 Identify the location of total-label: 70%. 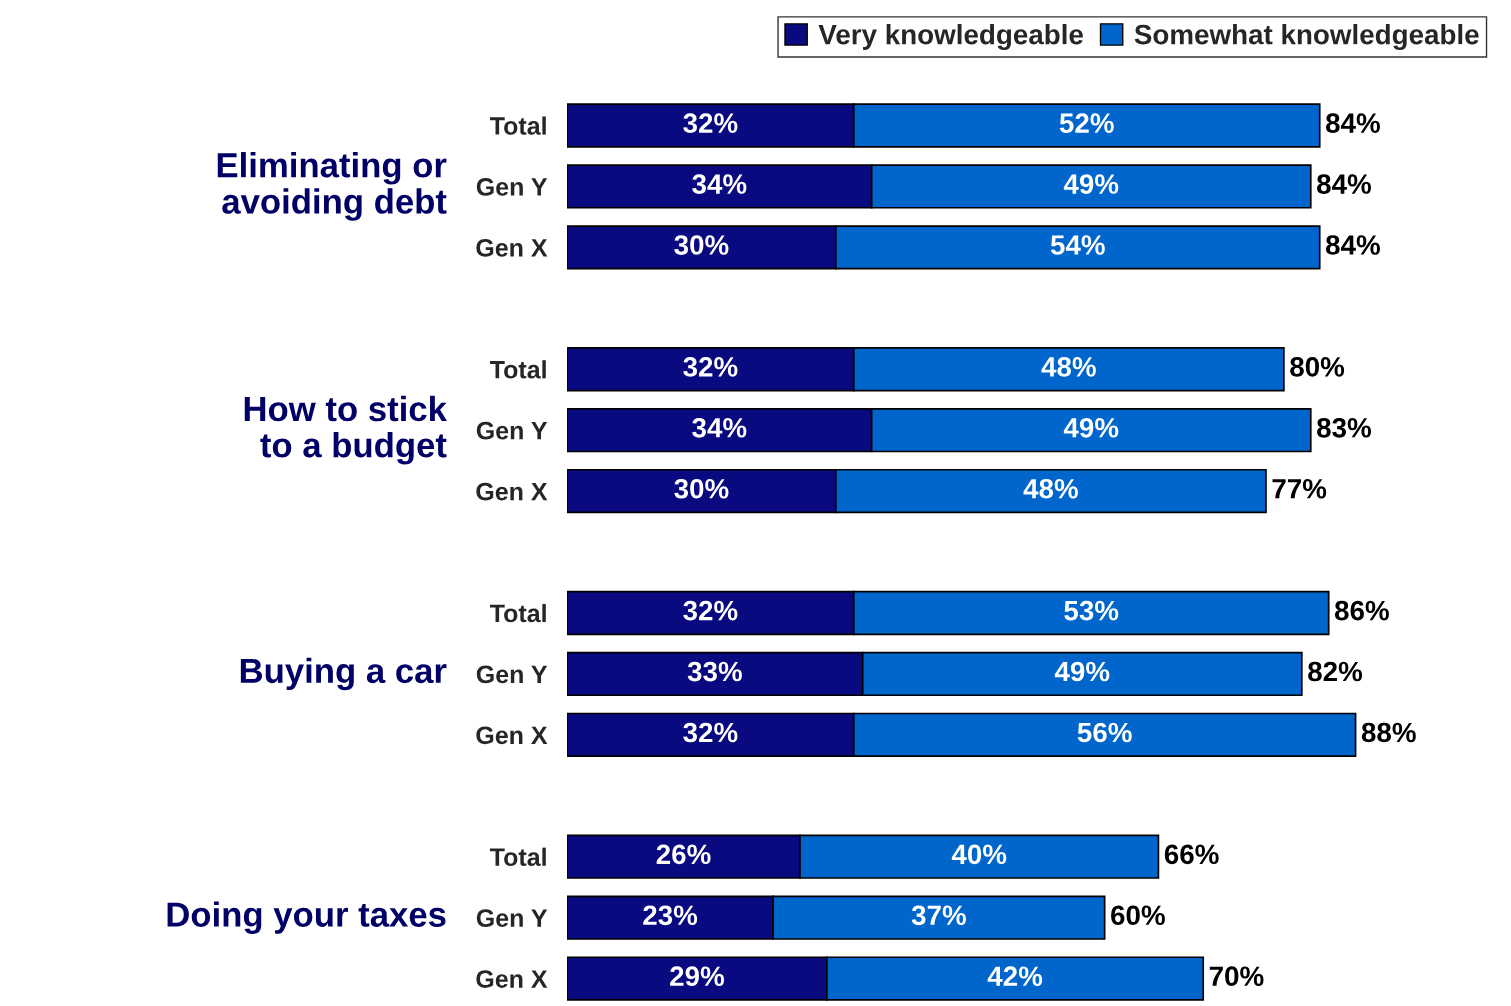
(1236, 976).